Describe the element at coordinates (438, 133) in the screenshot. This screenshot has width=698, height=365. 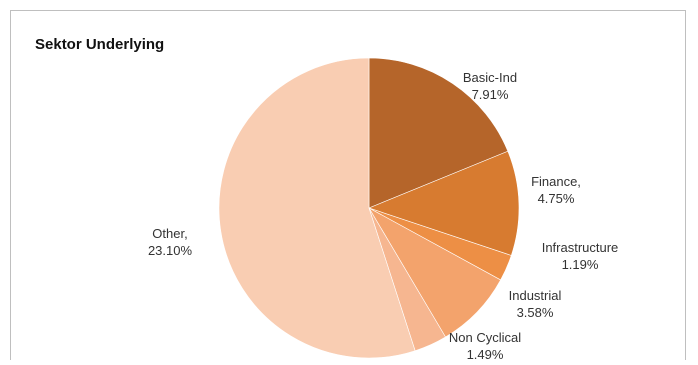
I see `pie-slice-basic-ind` at that location.